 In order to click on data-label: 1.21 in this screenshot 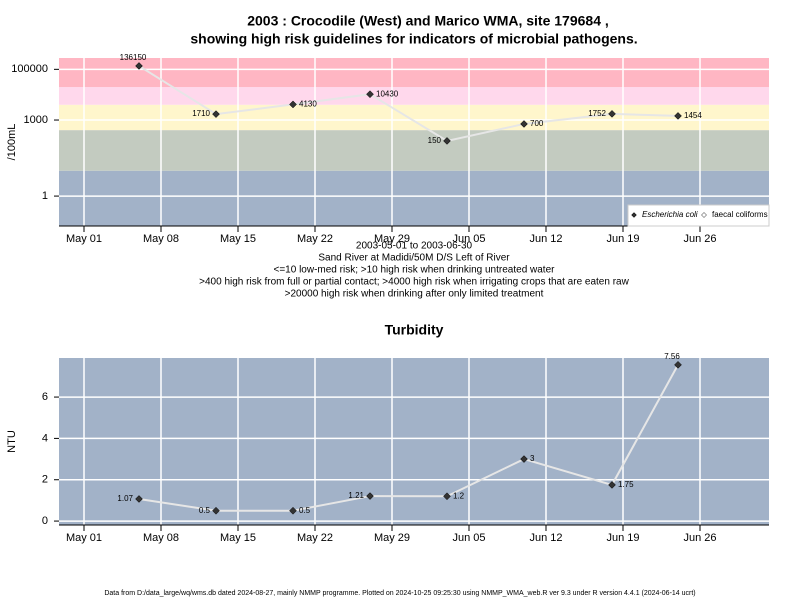, I will do `click(356, 495)`.